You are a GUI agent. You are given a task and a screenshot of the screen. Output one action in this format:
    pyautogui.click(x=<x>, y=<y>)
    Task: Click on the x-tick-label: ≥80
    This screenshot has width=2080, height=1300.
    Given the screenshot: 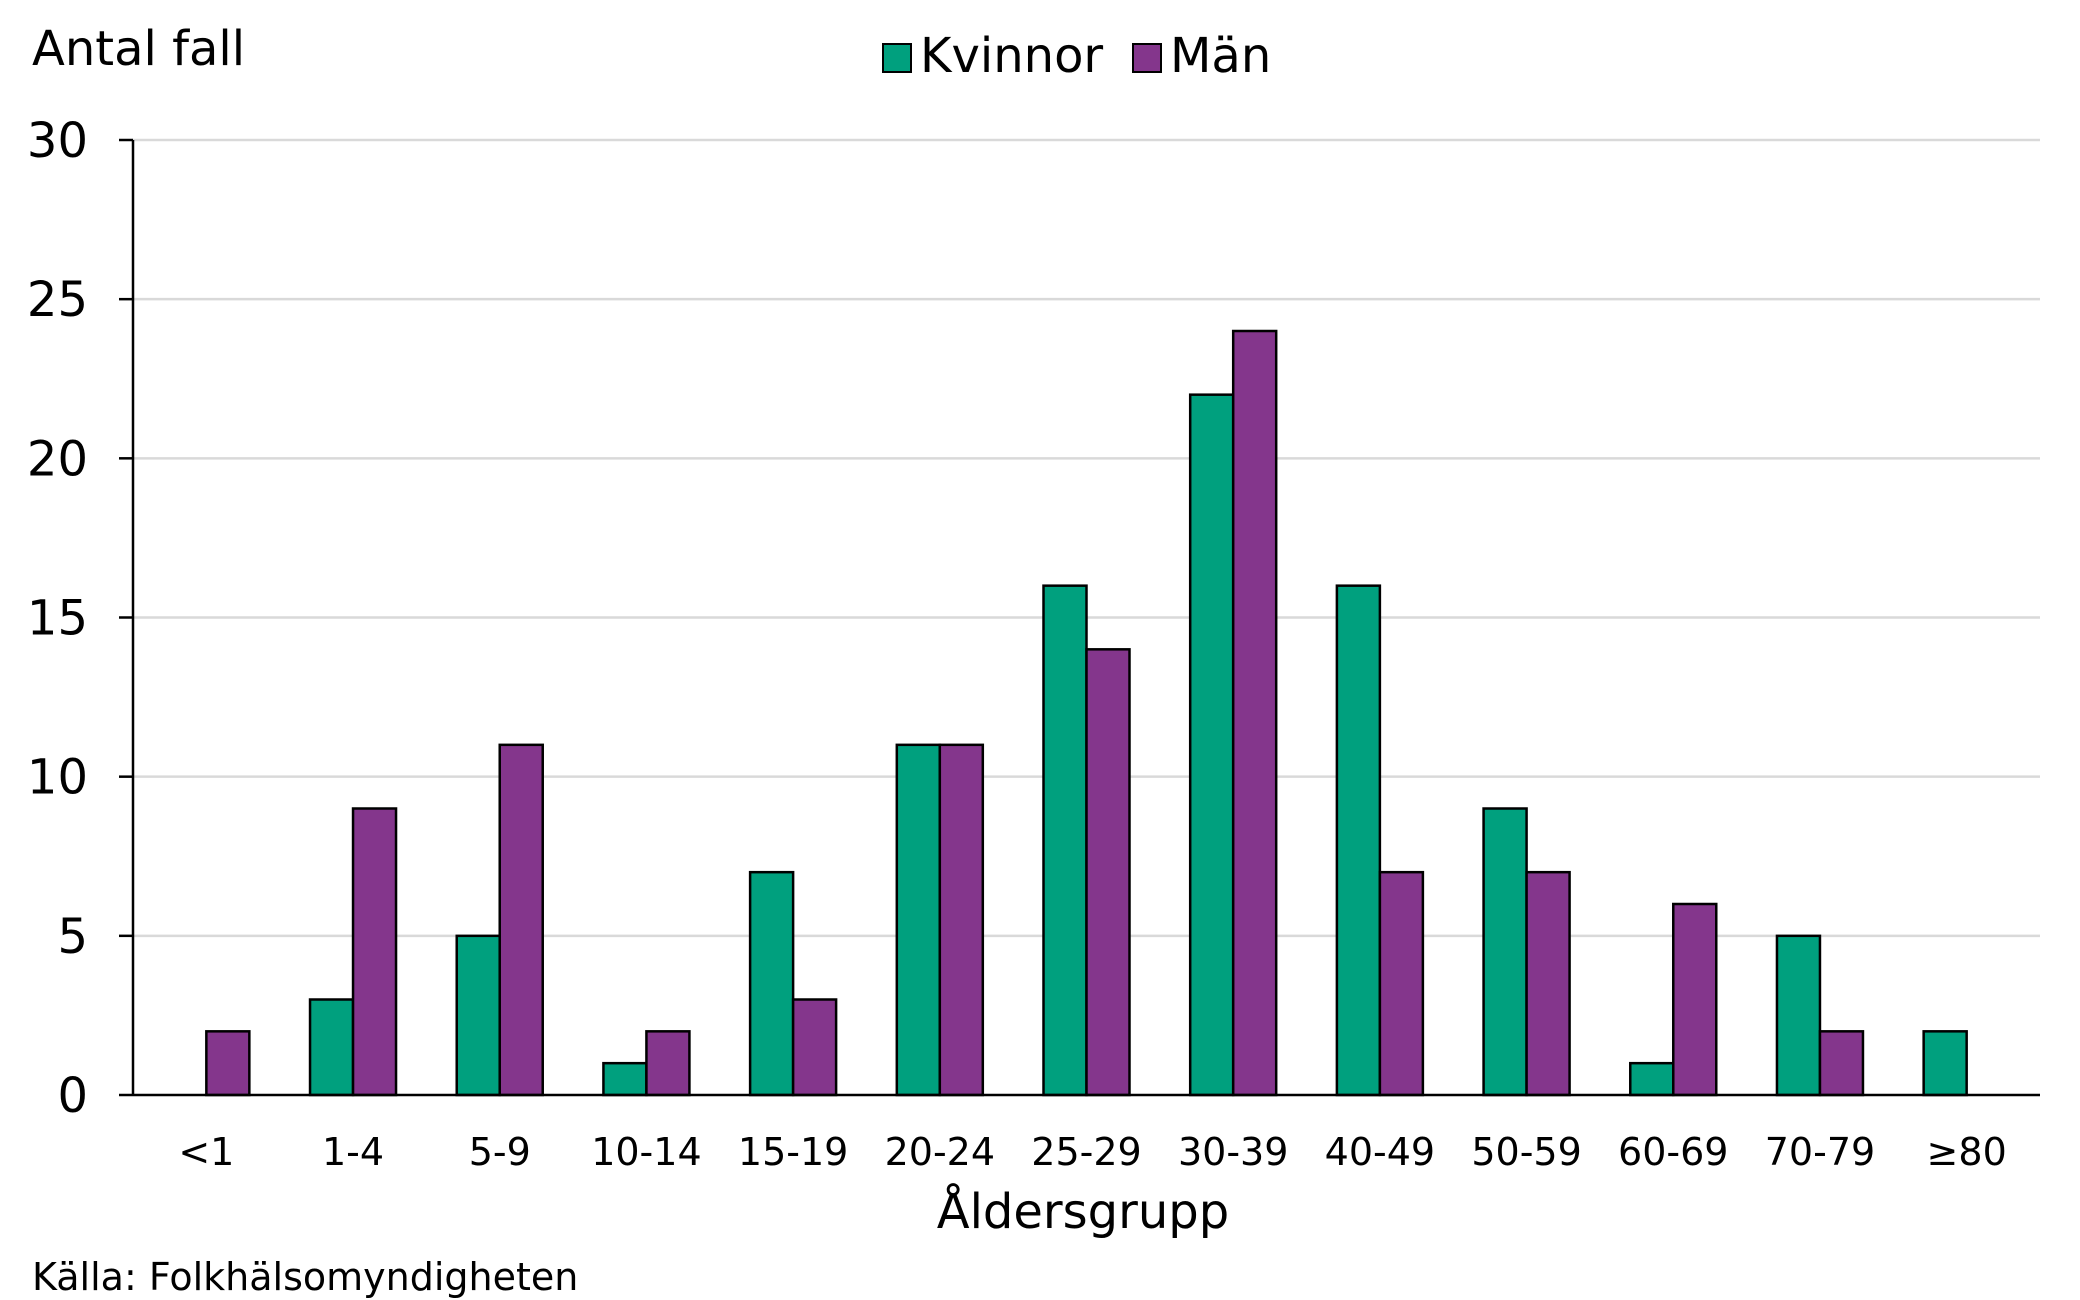 What is the action you would take?
    pyautogui.click(x=1967, y=1152)
    